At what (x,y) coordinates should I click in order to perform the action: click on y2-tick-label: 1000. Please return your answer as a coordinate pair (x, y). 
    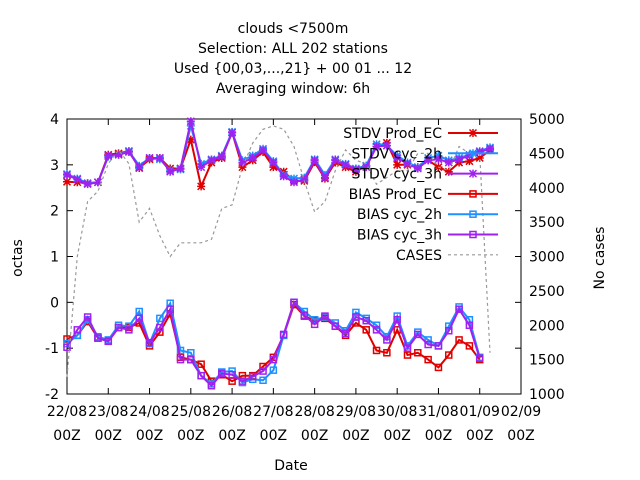
    Looking at the image, I should click on (547, 395).